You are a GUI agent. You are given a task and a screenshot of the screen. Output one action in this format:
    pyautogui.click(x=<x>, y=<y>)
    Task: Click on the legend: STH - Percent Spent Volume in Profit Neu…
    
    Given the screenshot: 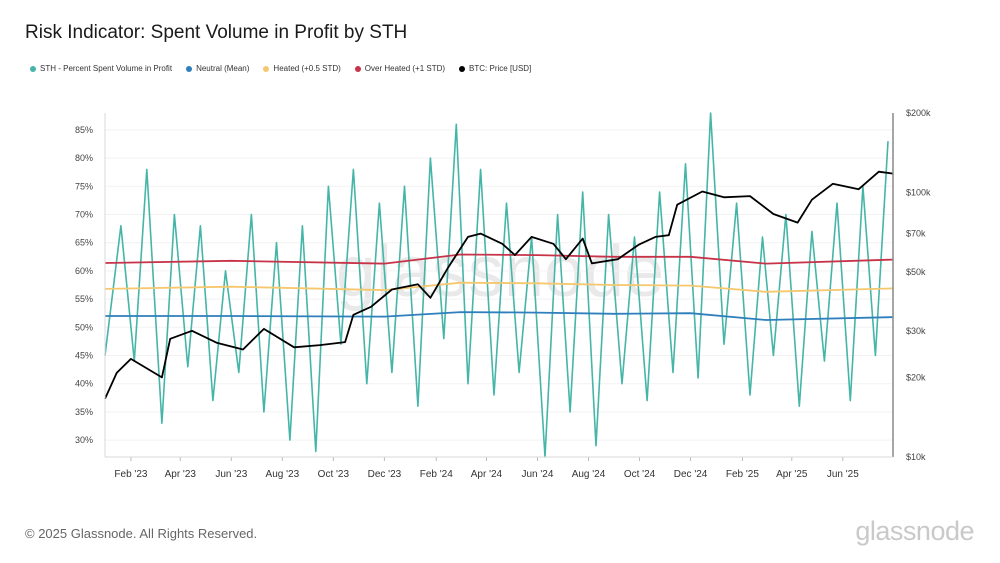 What is the action you would take?
    pyautogui.click(x=280, y=68)
    